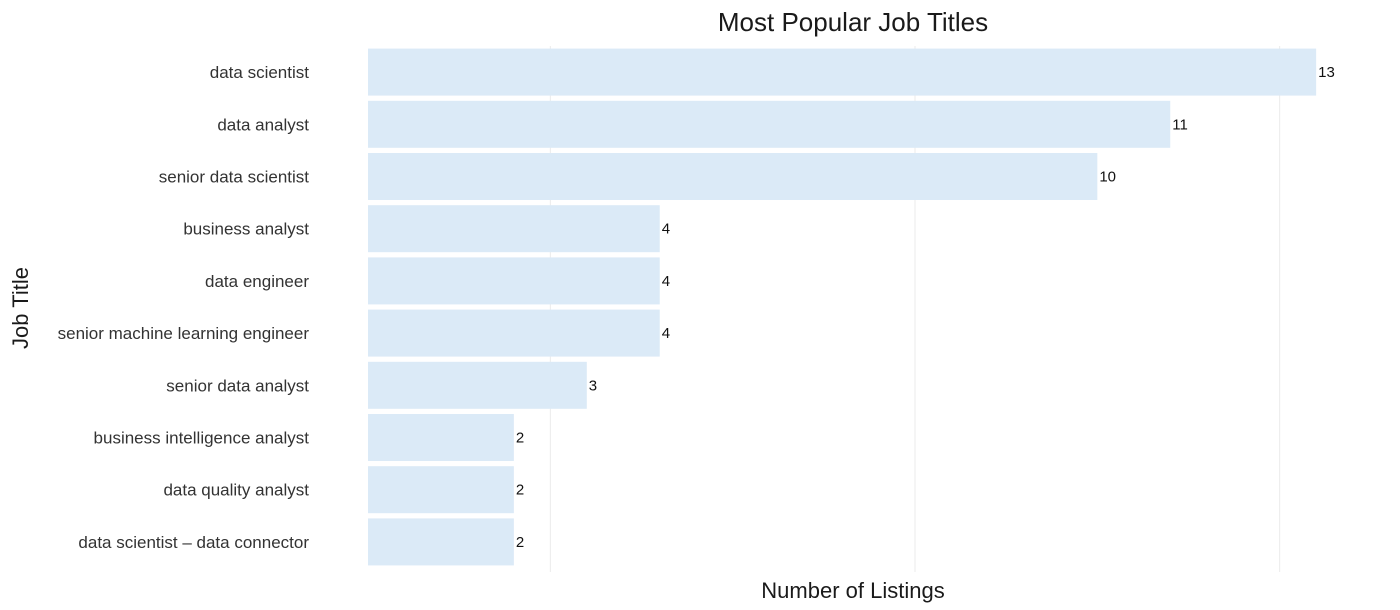 The image size is (1400, 610). What do you see at coordinates (852, 590) in the screenshot?
I see `x-axis-title: Number of Listings` at bounding box center [852, 590].